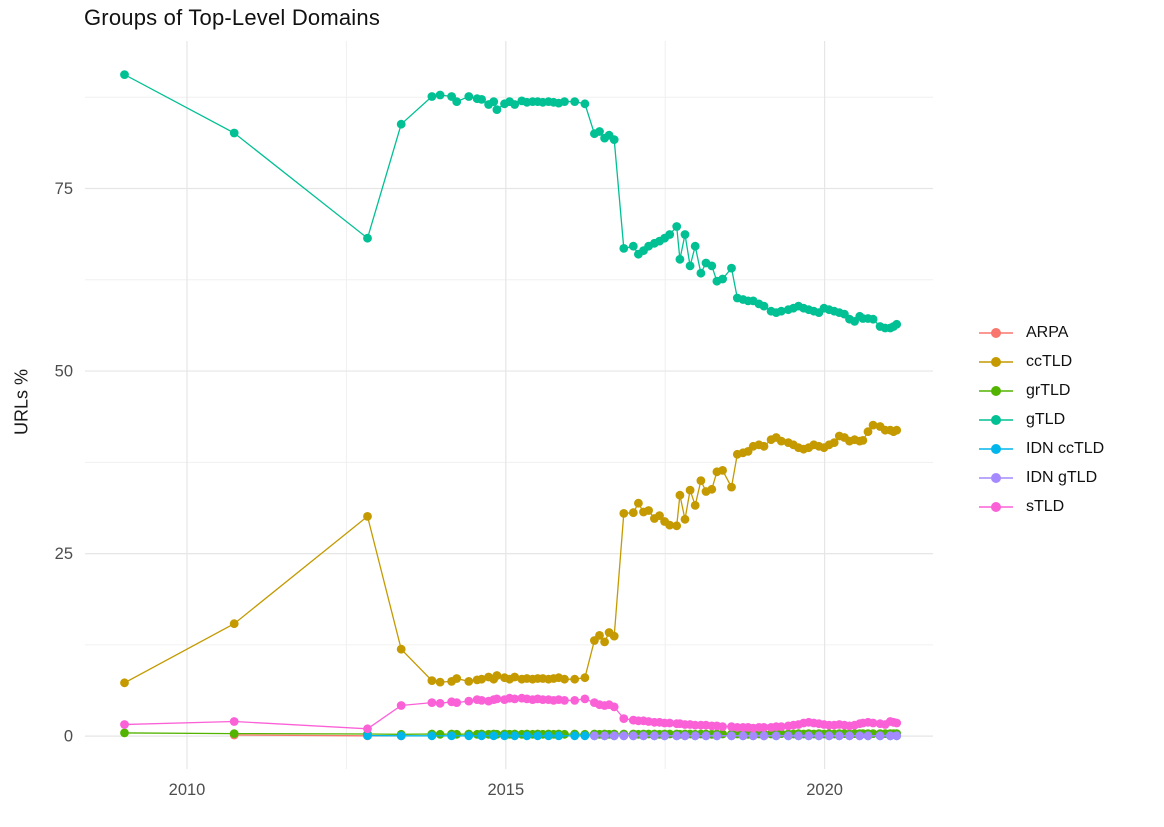 The image size is (1164, 827). I want to click on legend-label: IDN gTLD, so click(1062, 477).